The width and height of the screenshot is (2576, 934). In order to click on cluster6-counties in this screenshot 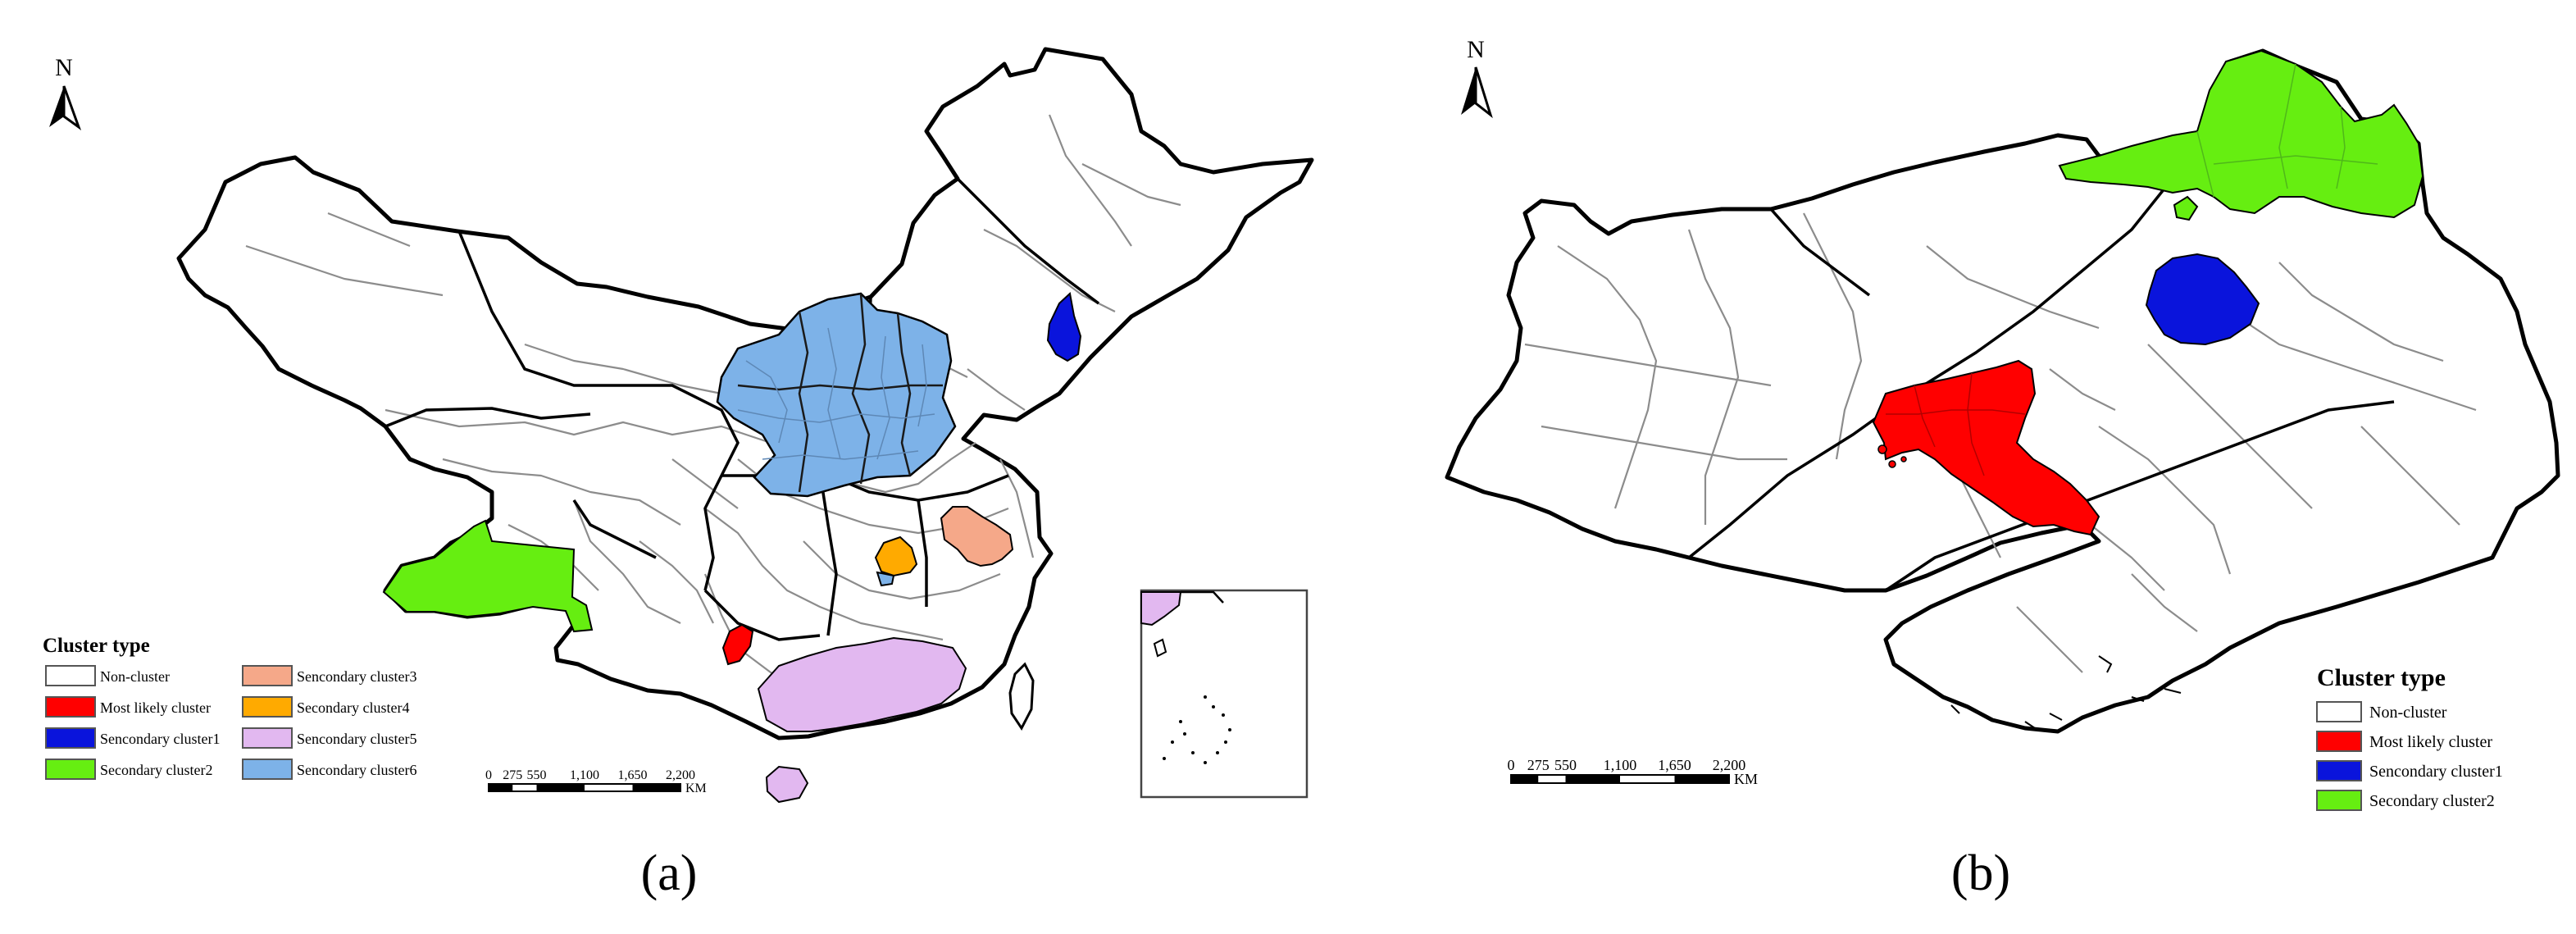, I will do `click(836, 393)`.